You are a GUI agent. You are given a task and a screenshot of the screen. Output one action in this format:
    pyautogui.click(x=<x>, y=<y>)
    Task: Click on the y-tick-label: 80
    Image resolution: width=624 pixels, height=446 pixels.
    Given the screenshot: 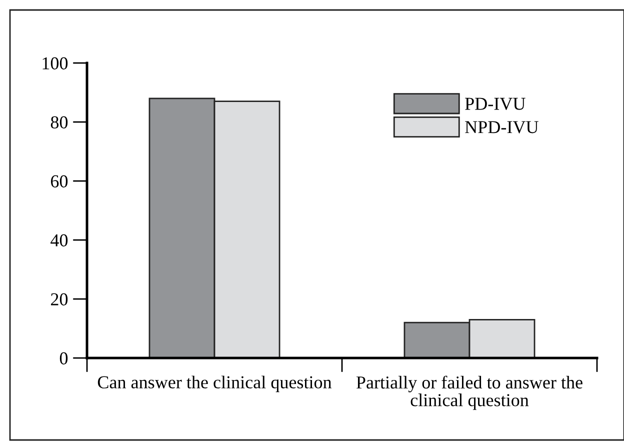 What is the action you would take?
    pyautogui.click(x=59, y=122)
    